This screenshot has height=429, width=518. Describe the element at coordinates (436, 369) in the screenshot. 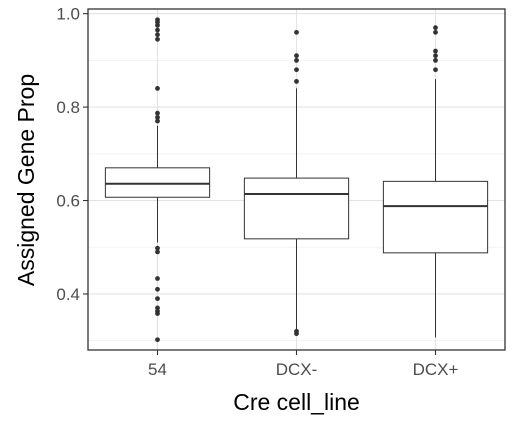

I see `x-tick-label: DCX+` at that location.